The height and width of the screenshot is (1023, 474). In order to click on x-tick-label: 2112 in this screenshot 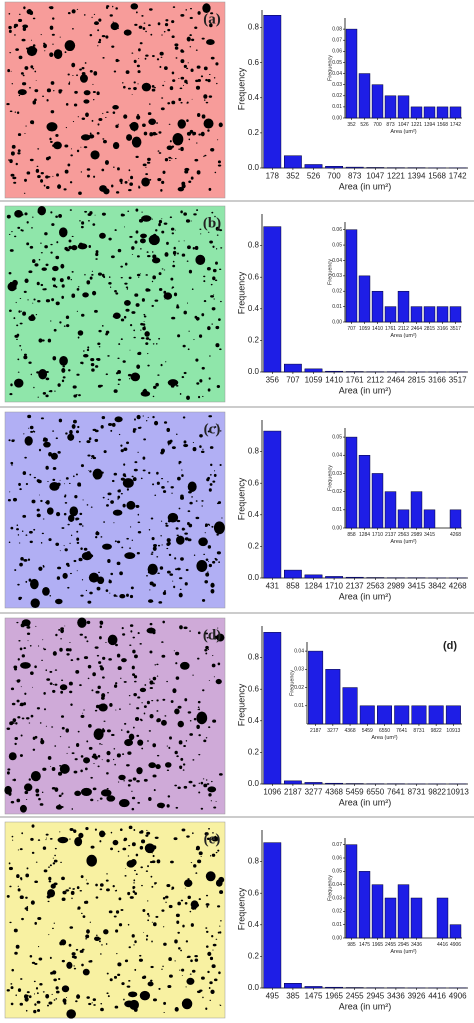, I will do `click(403, 329)`.